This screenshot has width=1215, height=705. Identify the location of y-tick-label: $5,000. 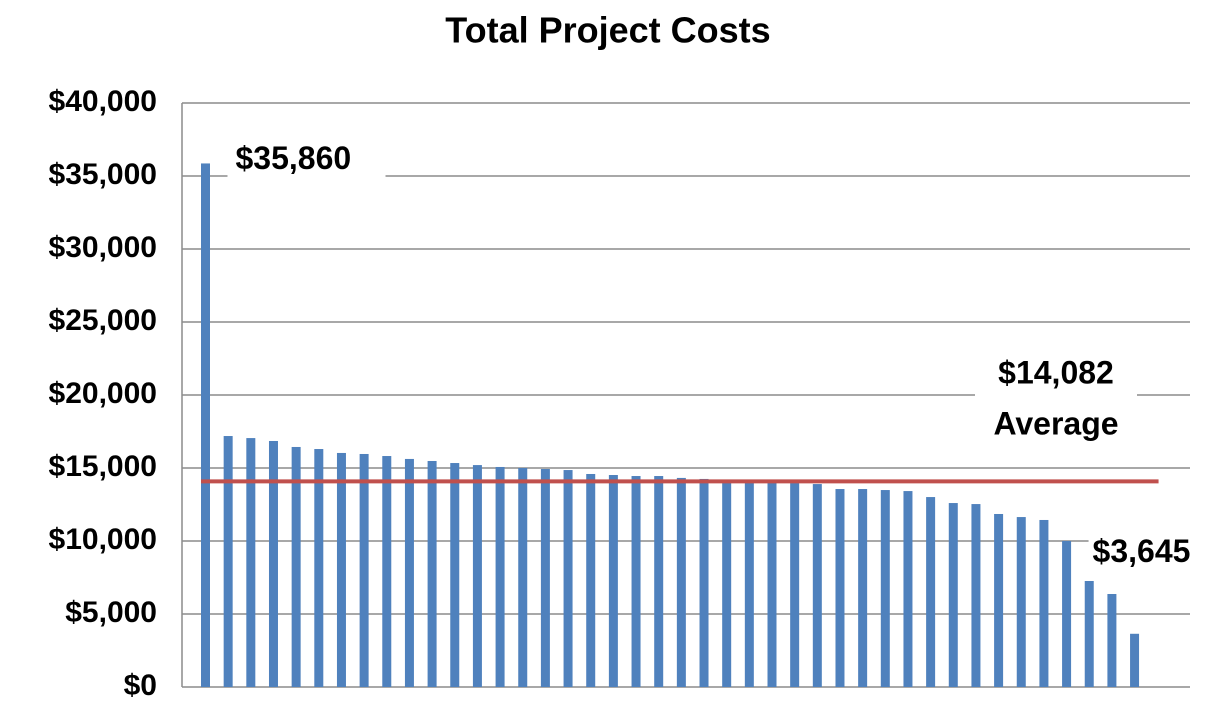
(111, 612).